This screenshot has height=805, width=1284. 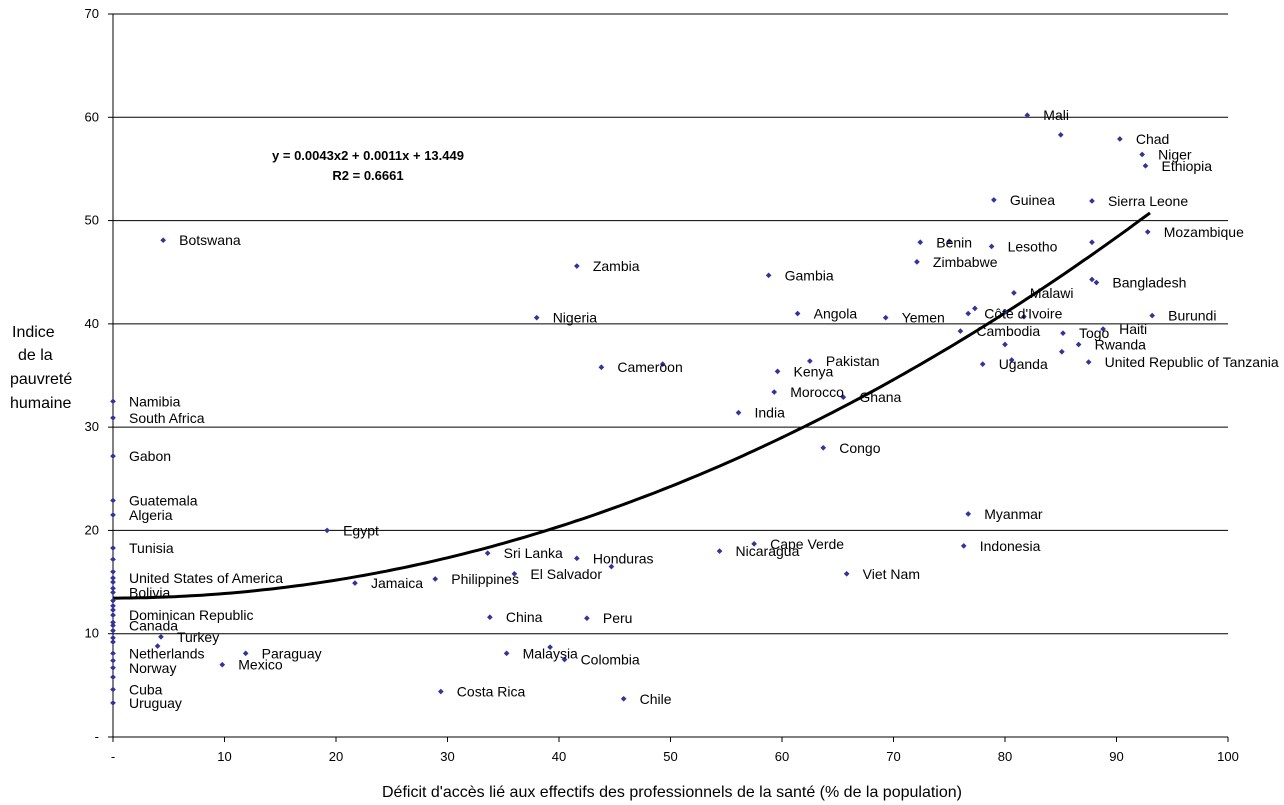 I want to click on data-label: Norway, so click(x=152, y=668).